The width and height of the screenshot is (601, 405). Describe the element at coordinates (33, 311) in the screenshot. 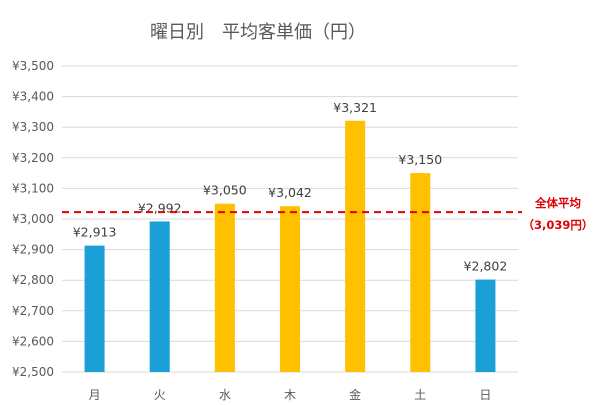

I see `y-tick-label: ¥2,700` at that location.